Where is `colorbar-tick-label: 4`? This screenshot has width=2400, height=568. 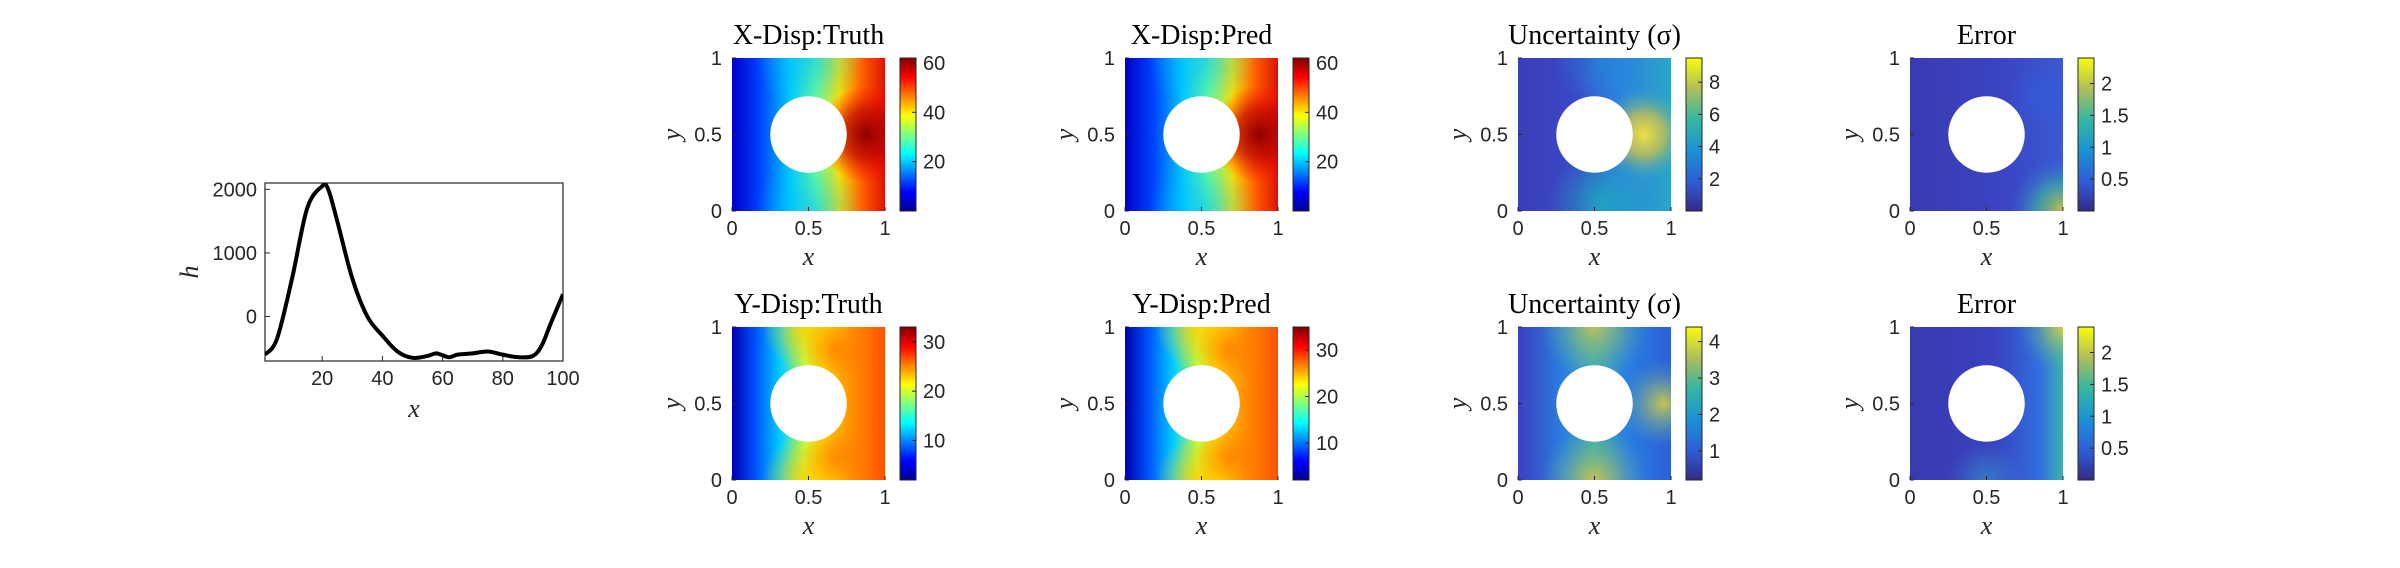
colorbar-tick-label: 4 is located at coordinates (1714, 148).